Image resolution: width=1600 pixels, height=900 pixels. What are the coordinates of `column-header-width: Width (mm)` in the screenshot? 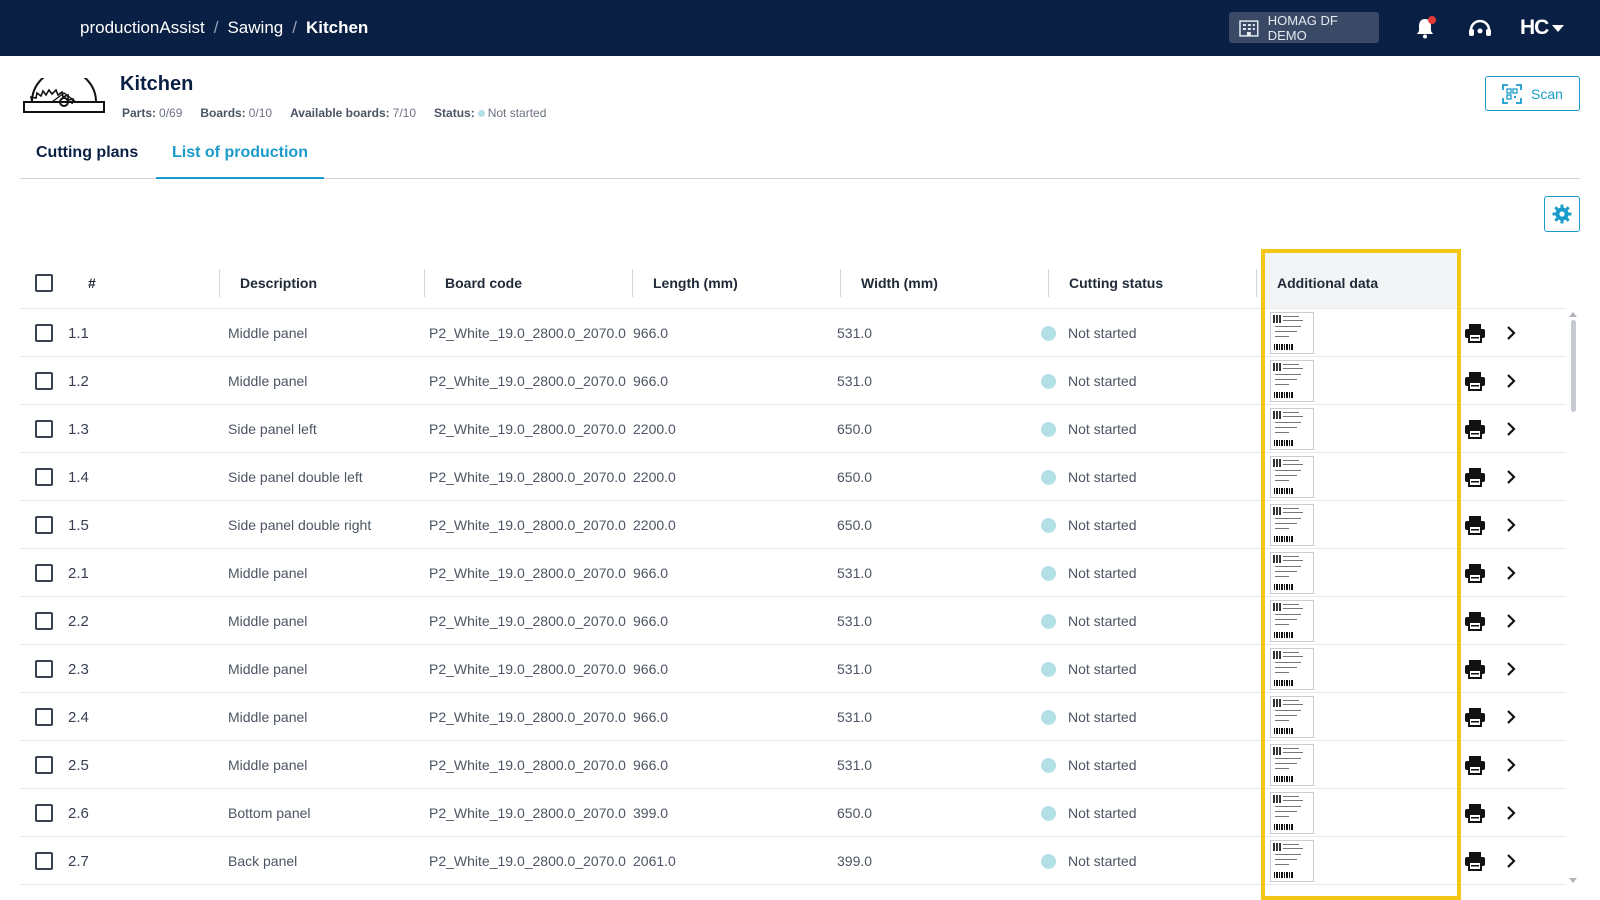 It's located at (899, 283).